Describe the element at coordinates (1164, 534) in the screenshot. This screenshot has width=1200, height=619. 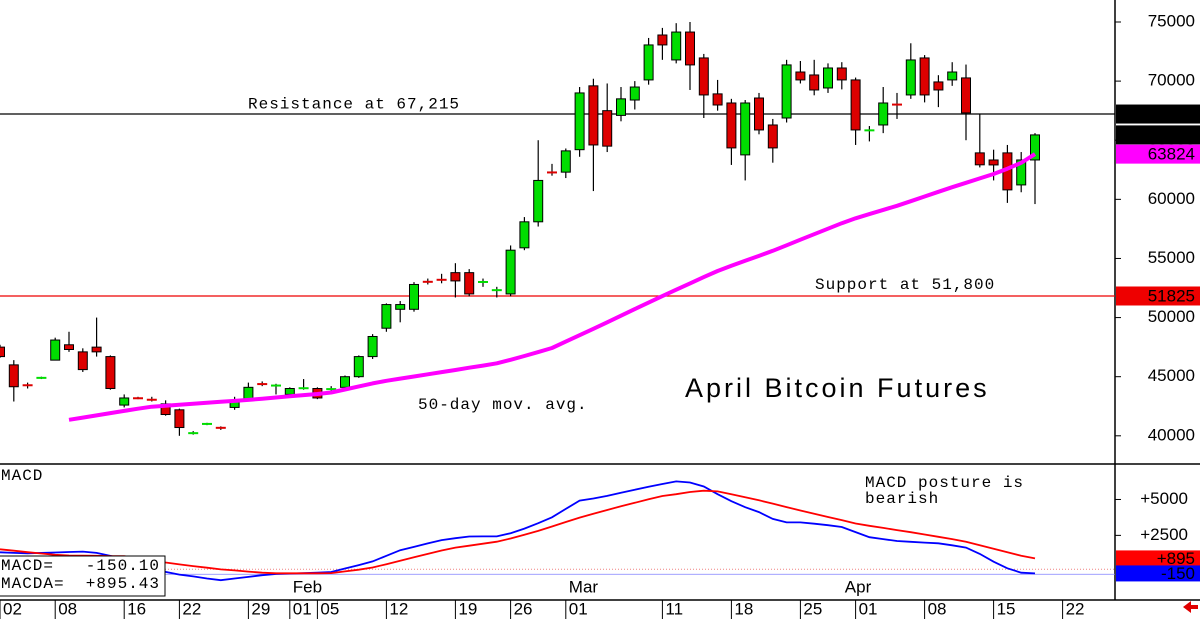
I see `y-tick-label: +2500` at that location.